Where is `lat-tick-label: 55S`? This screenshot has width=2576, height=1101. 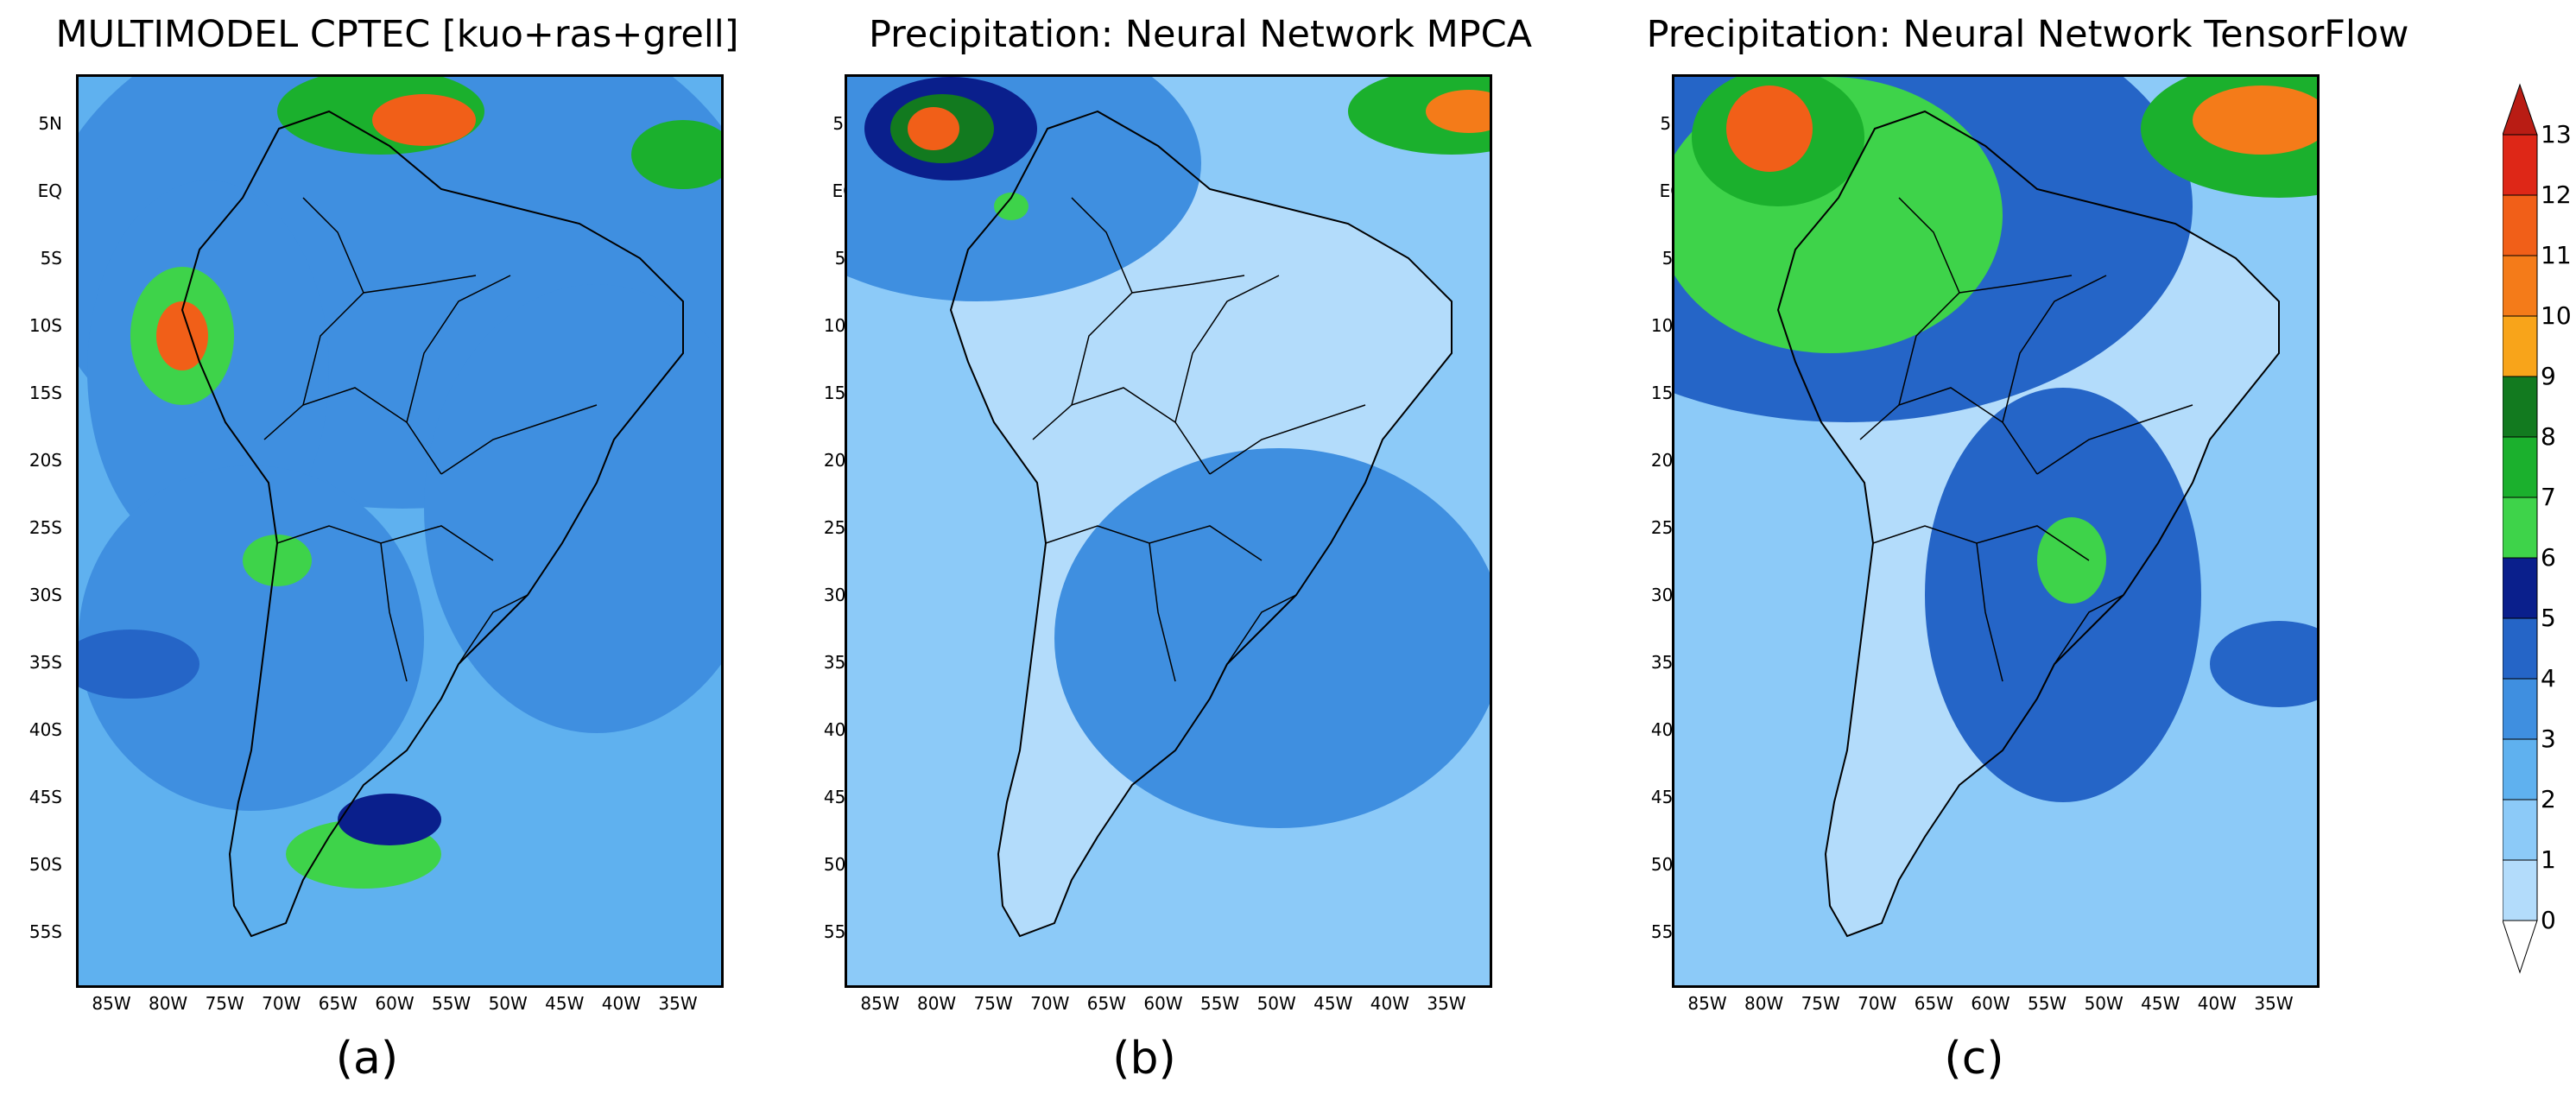 lat-tick-label: 55S is located at coordinates (45, 931).